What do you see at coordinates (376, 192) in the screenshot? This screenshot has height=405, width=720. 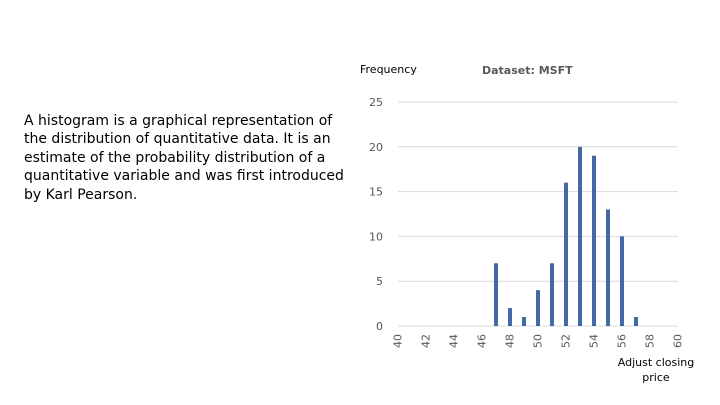 I see `y-tick-label-3: 15` at bounding box center [376, 192].